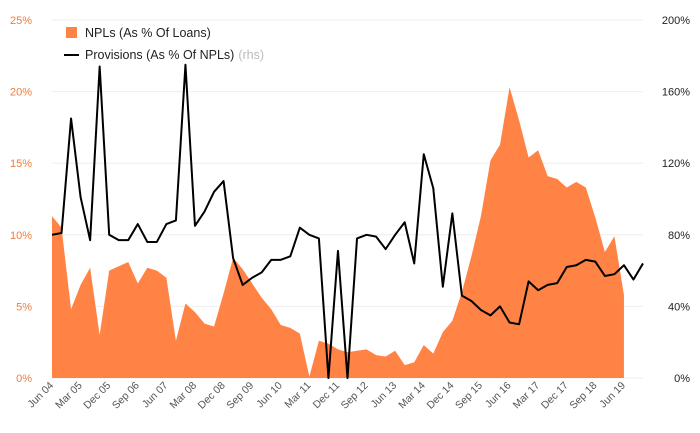 This screenshot has height=433, width=700. I want to click on x-tick-label: Mar 08, so click(184, 396).